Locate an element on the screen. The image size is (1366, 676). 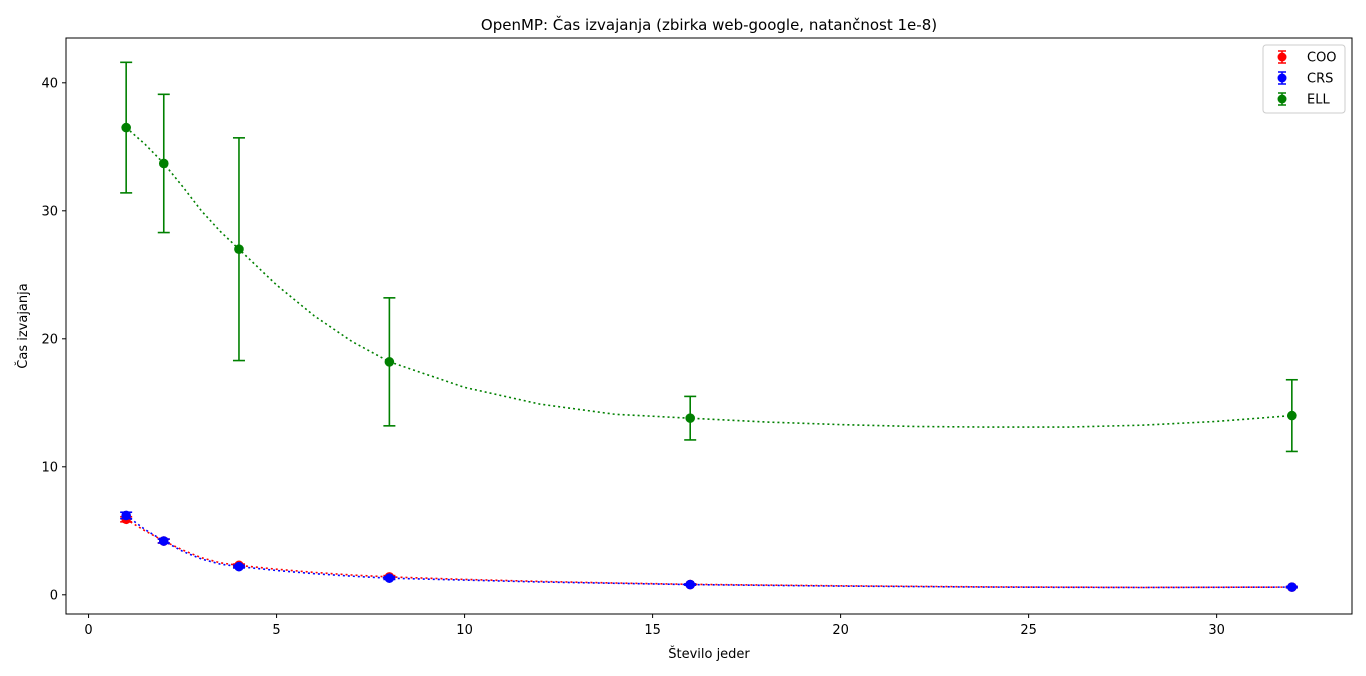
x-tick-label: 25 is located at coordinates (1028, 630).